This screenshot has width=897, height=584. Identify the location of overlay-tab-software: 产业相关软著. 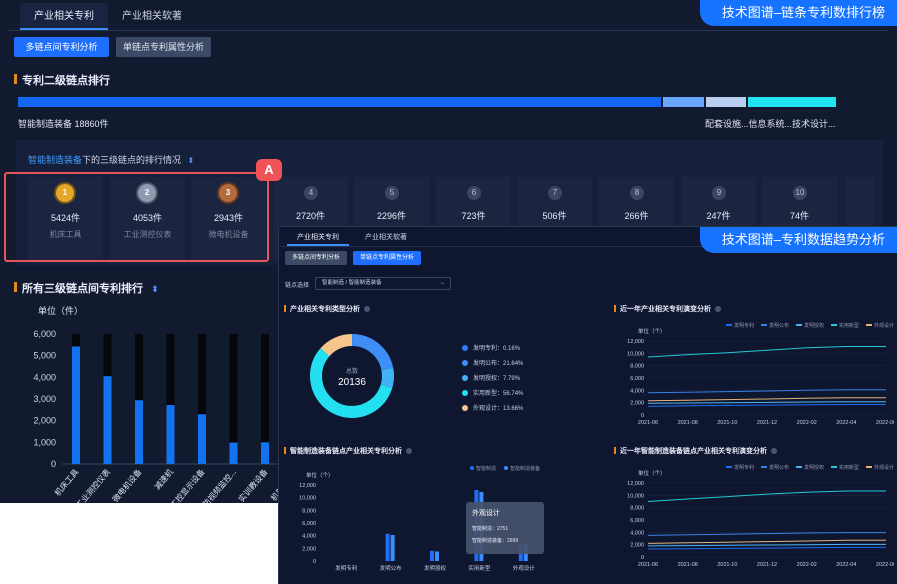
(386, 237).